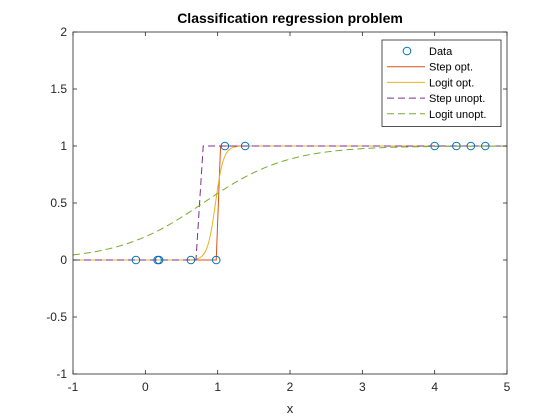 The image size is (560, 420). I want to click on y-tick-label: -0.5, so click(56, 317).